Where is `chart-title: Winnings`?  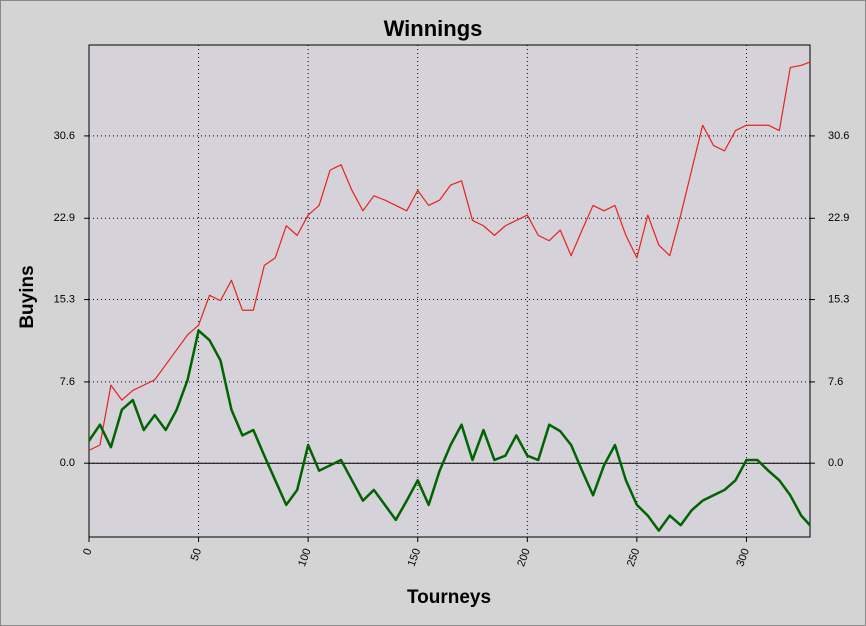 chart-title: Winnings is located at coordinates (433, 28).